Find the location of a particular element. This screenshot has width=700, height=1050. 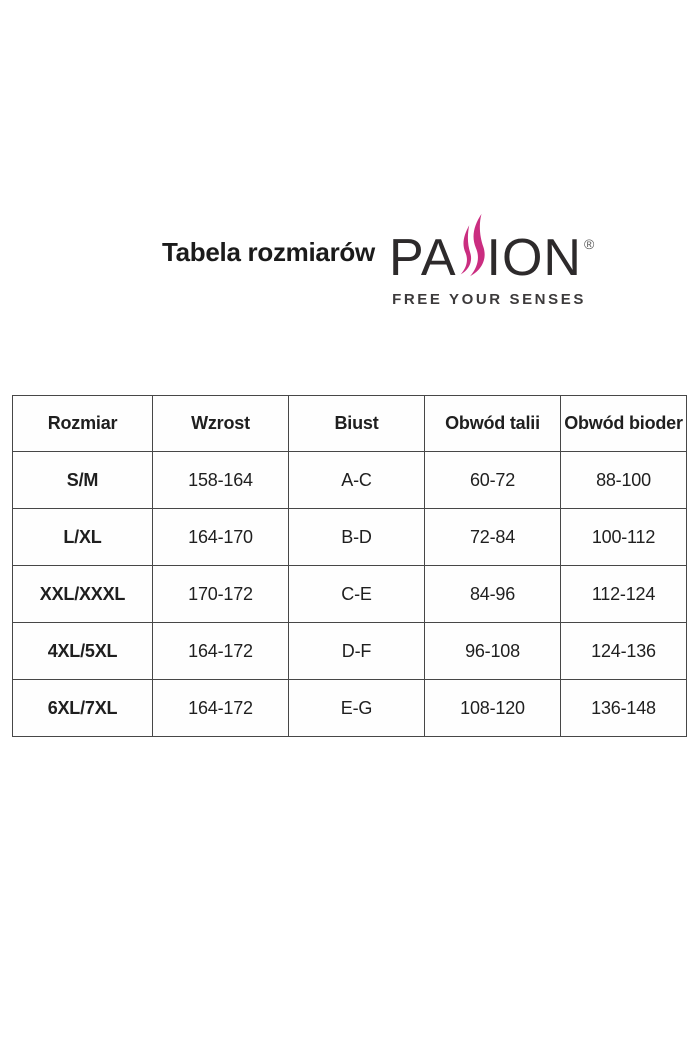

passion-logo: PA ION ® FREE YOUR SENSES is located at coordinates (491, 260).